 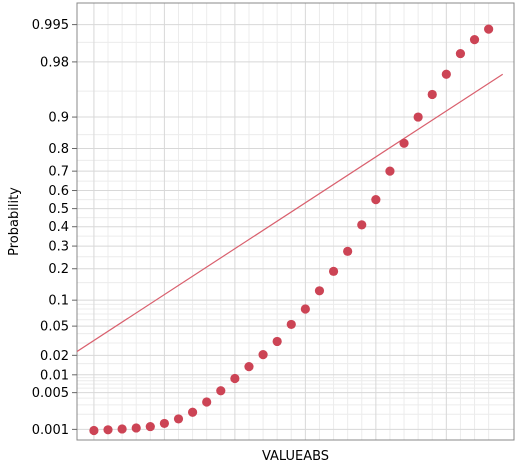 What do you see at coordinates (58, 209) in the screenshot?
I see `y-tick-label: 0.5` at bounding box center [58, 209].